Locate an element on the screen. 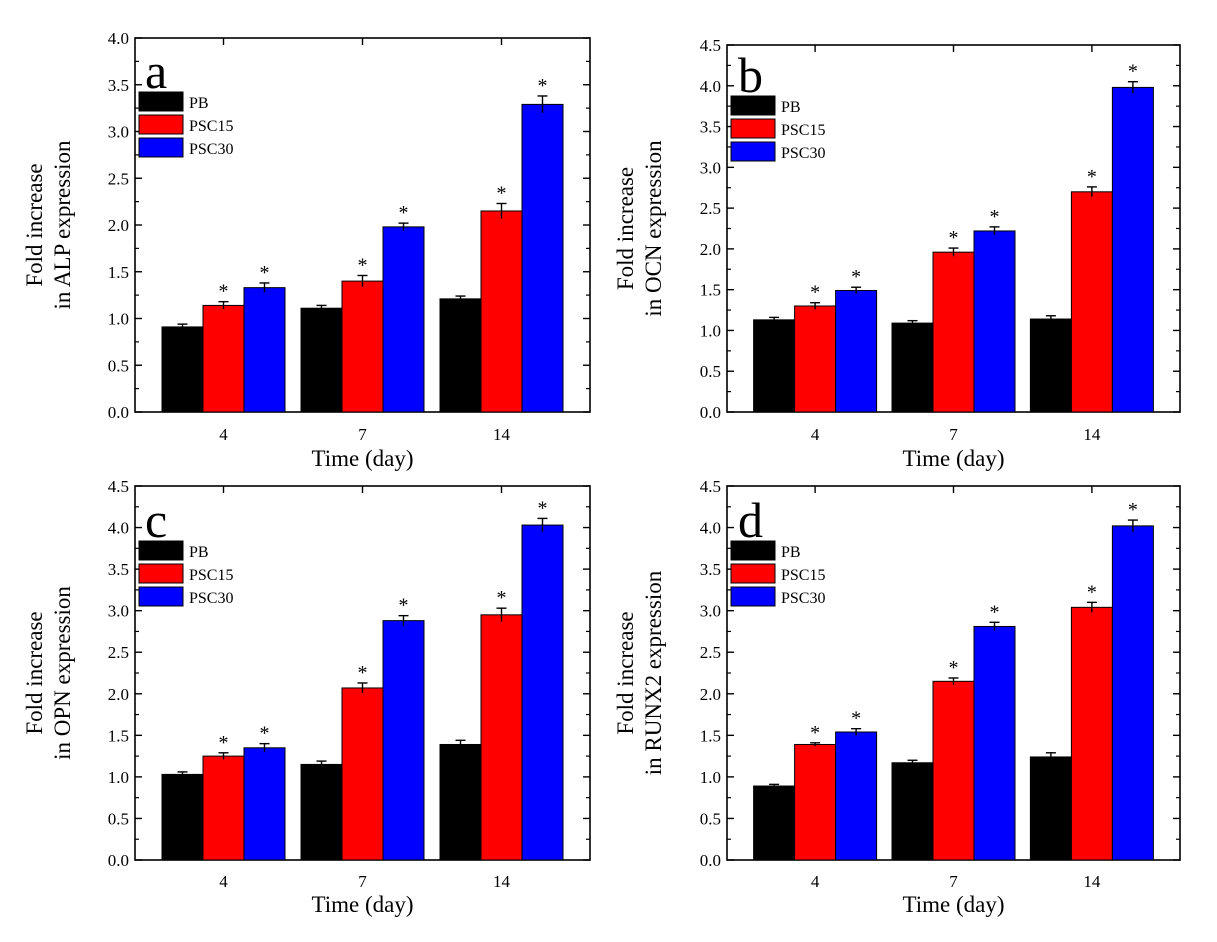 This screenshot has height=942, width=1217. y-axis-label-line2: in ALP expression is located at coordinates (62, 225).